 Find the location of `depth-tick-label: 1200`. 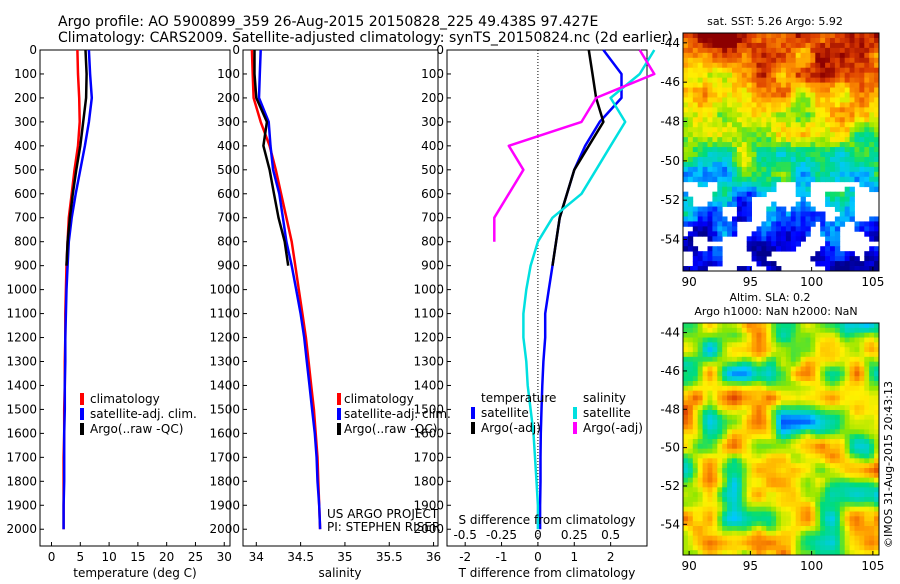

depth-tick-label: 1200 is located at coordinates (224, 338).